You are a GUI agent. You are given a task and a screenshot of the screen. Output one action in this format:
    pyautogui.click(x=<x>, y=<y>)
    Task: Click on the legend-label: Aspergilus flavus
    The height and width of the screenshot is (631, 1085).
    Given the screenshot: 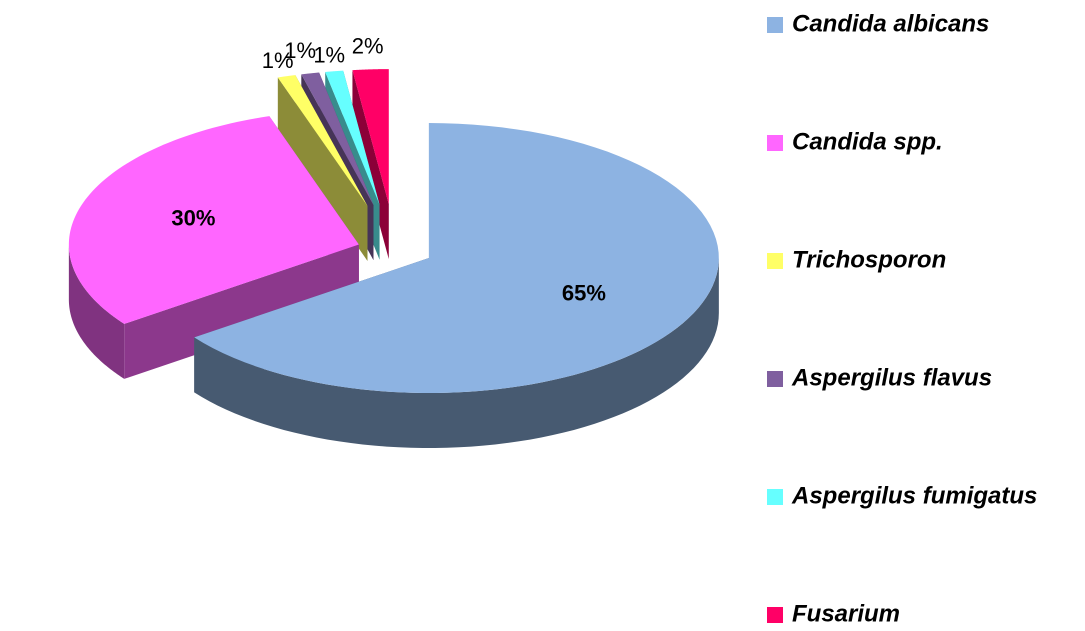 What is the action you would take?
    pyautogui.click(x=891, y=377)
    